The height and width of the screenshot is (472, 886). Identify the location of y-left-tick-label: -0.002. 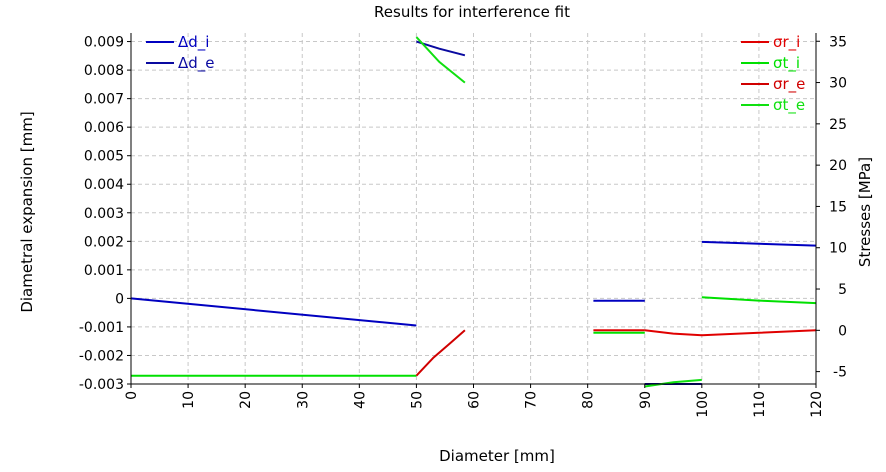
(101, 356).